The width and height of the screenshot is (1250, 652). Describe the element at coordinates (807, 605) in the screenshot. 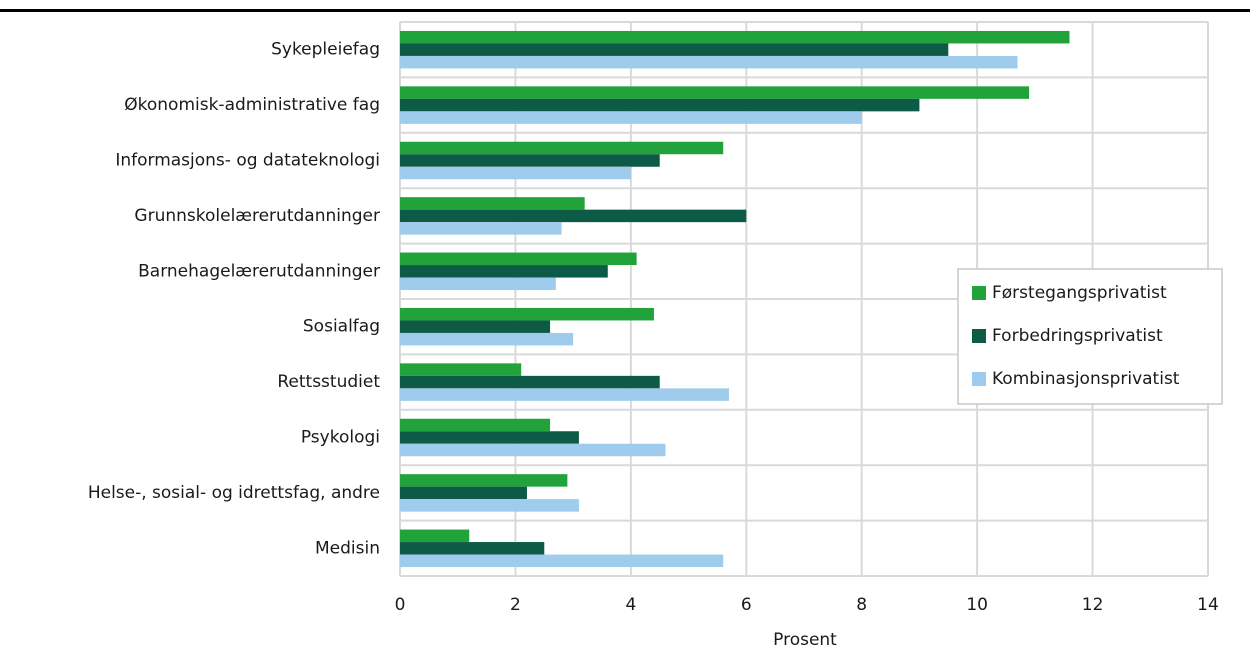

I see `x-tick-labels: 0 2 4 6 8 10 12 14` at that location.